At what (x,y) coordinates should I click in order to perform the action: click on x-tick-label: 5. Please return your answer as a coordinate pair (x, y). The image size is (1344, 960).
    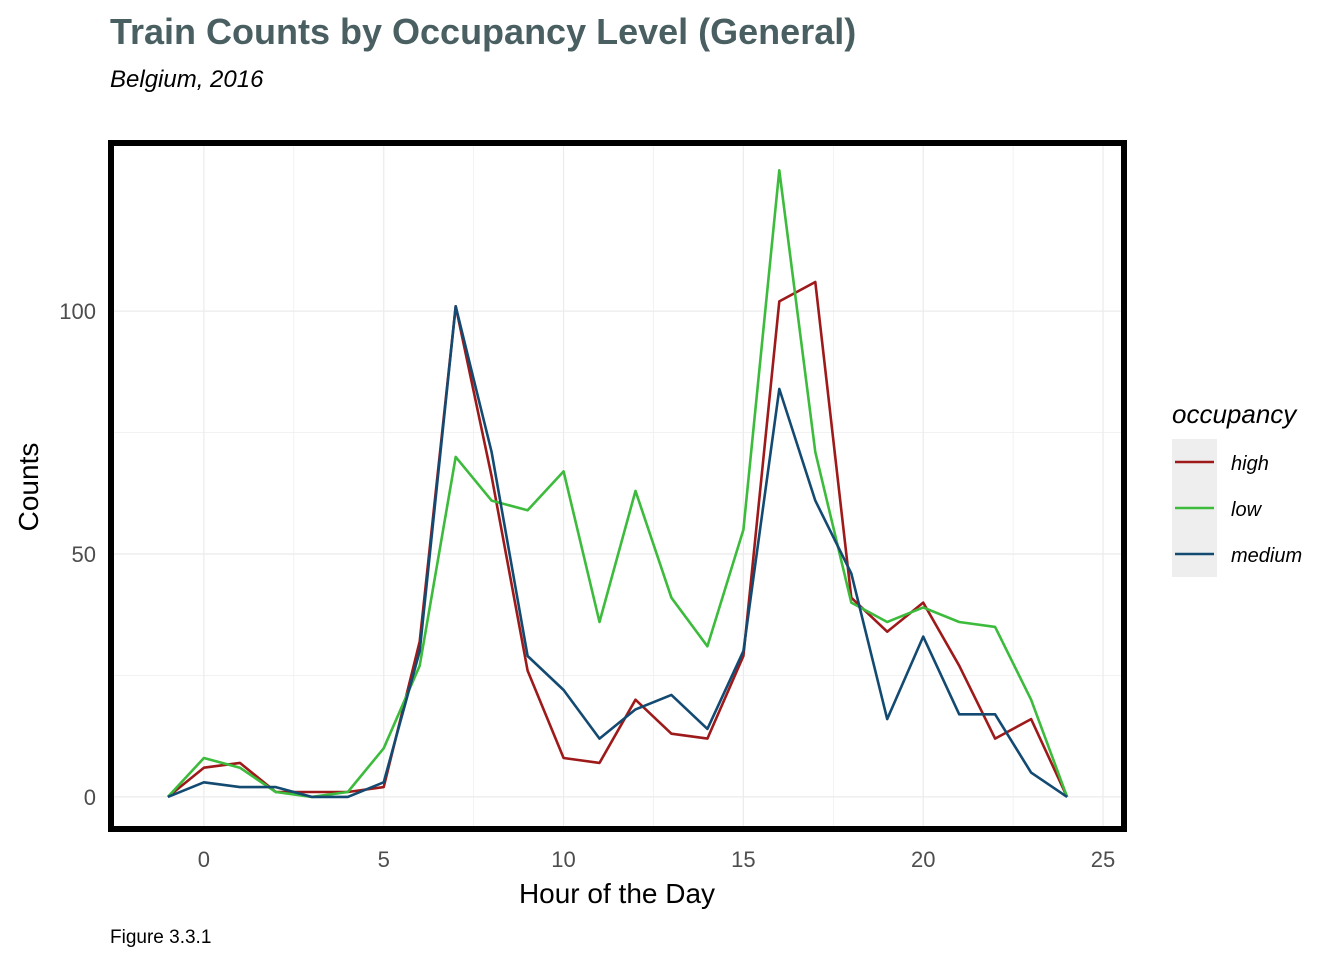
    Looking at the image, I should click on (384, 859).